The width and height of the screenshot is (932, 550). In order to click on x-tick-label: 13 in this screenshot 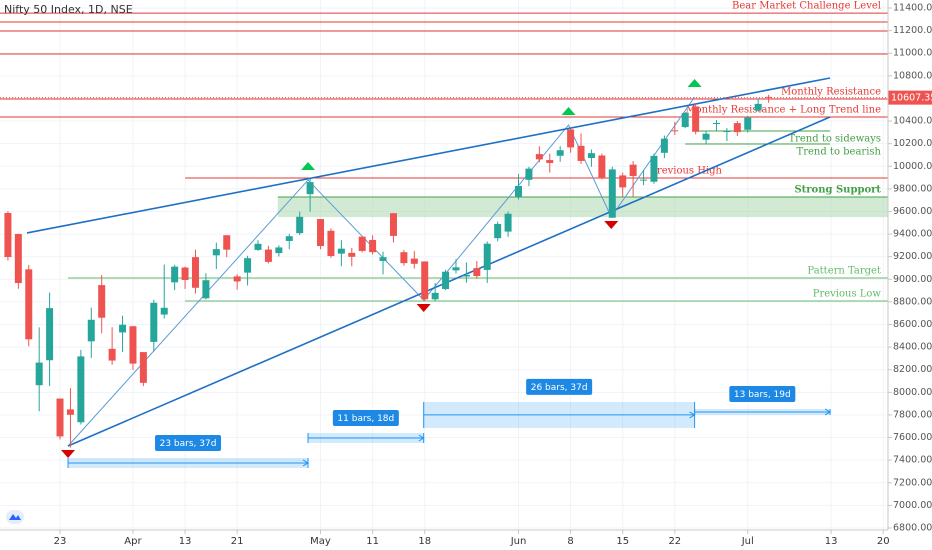, I will do `click(185, 541)`.